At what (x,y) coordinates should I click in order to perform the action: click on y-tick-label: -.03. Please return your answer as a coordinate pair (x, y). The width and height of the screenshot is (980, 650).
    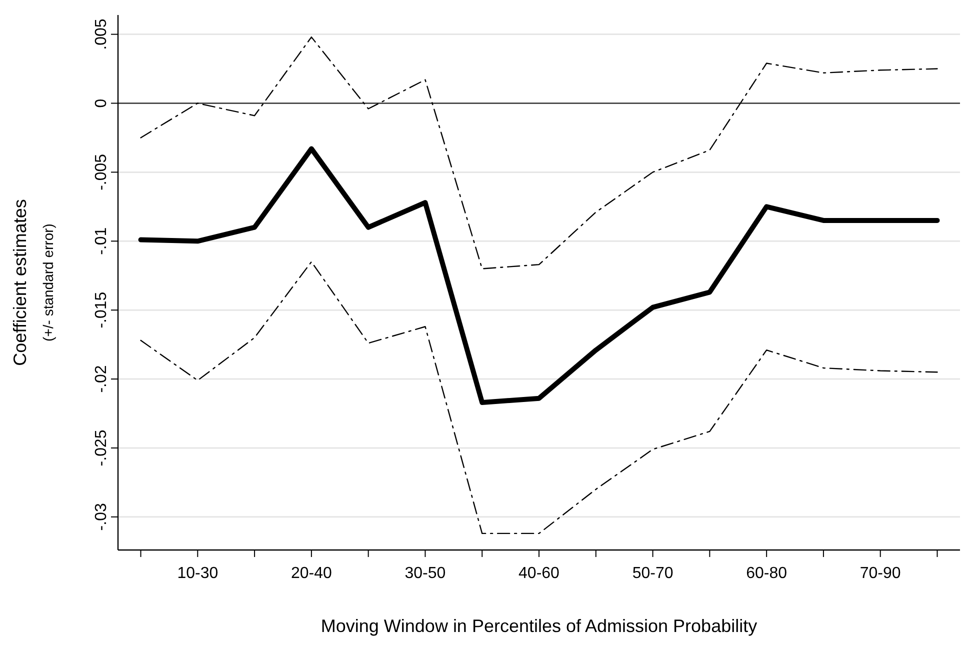
    Looking at the image, I should click on (101, 517).